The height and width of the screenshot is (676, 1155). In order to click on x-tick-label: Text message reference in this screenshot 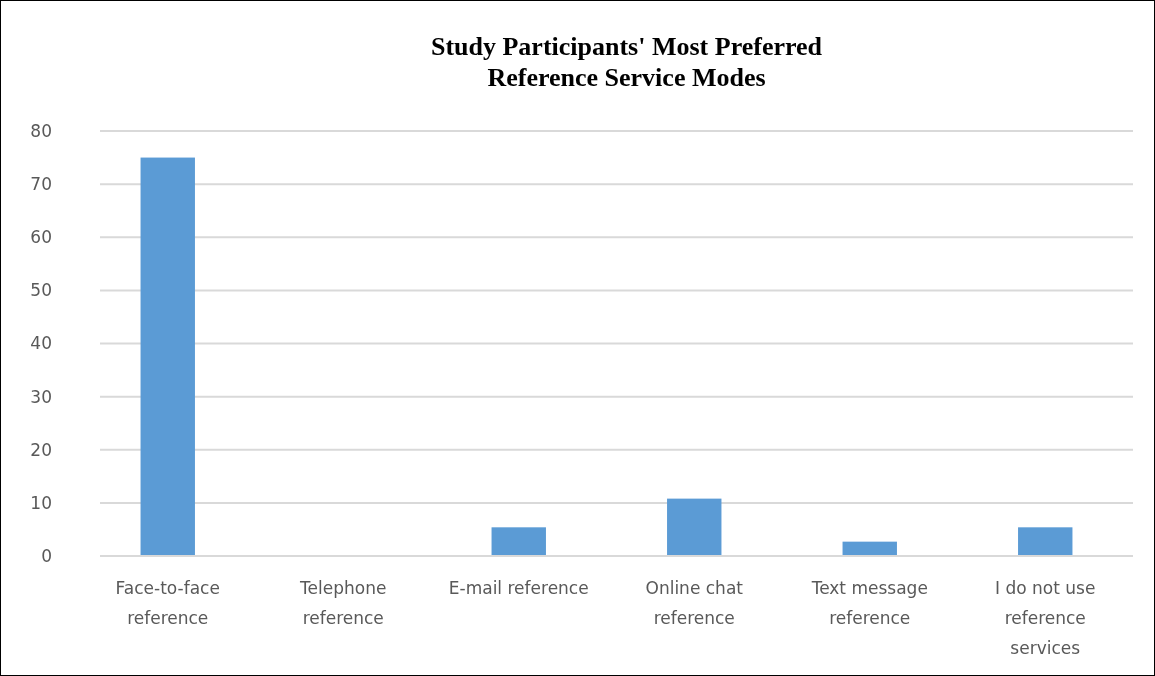, I will do `click(869, 603)`.